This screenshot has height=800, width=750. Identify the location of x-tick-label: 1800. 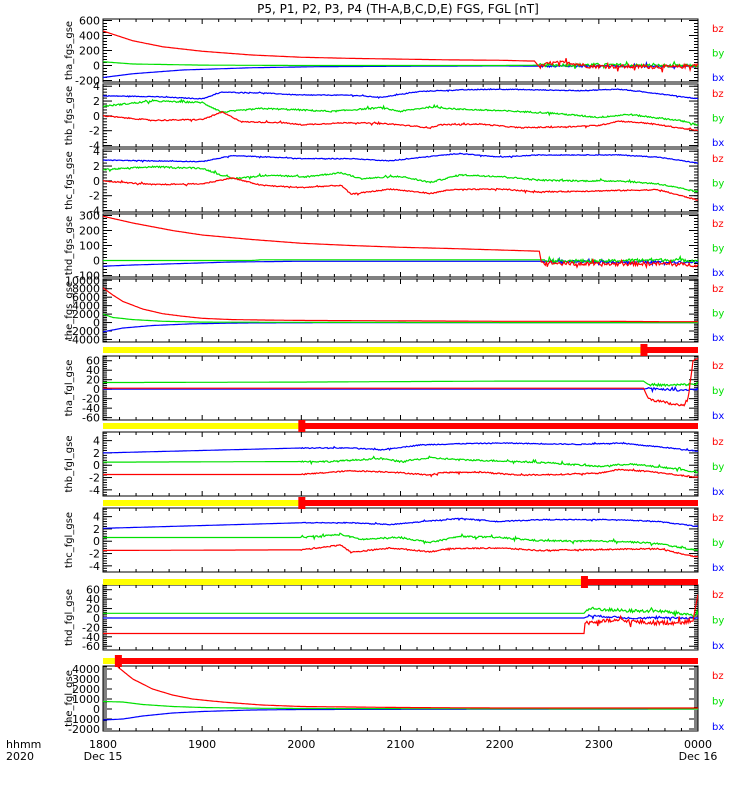
(103, 744).